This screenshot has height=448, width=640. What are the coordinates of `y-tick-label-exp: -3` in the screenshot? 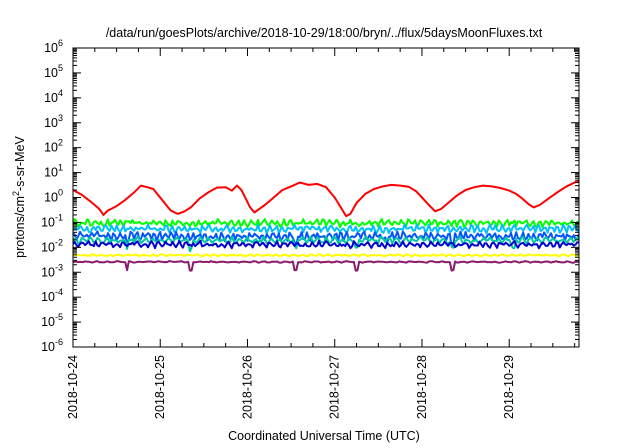 It's located at (59, 267).